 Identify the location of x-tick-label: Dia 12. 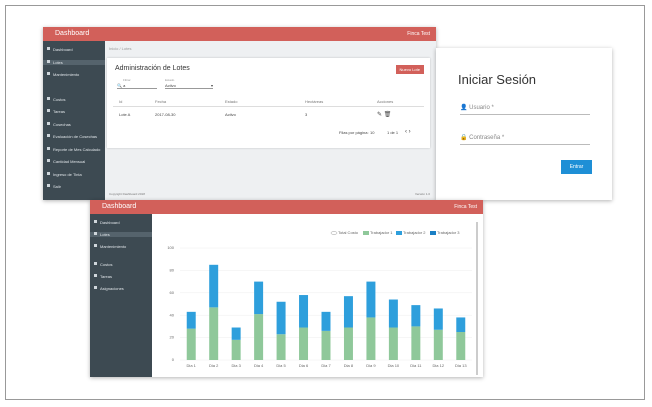
(439, 365).